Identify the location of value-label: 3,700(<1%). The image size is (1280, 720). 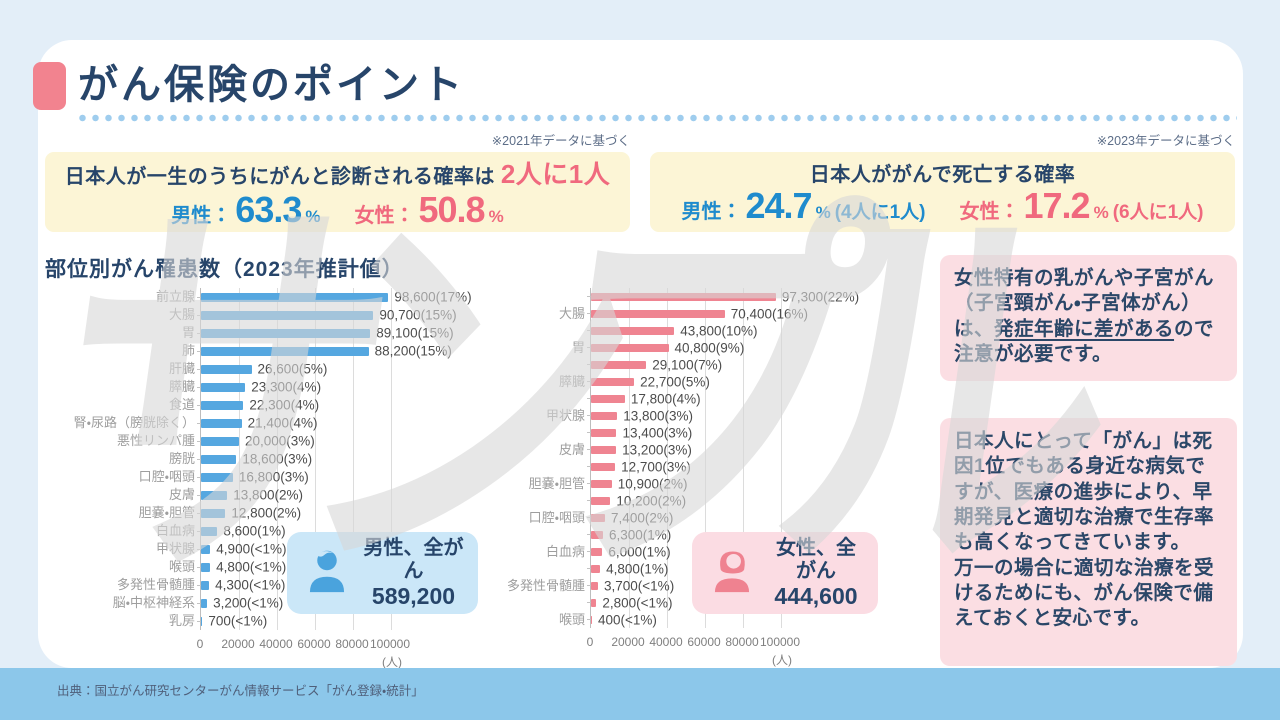
(639, 585).